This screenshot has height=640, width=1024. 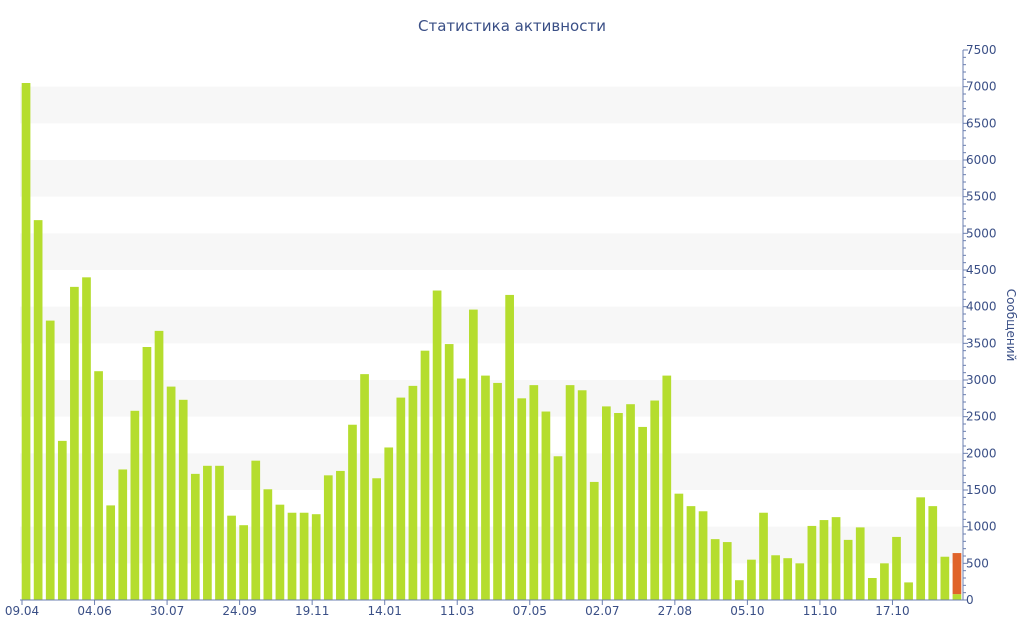 I want to click on x-tick-label: 11.03, so click(x=457, y=611).